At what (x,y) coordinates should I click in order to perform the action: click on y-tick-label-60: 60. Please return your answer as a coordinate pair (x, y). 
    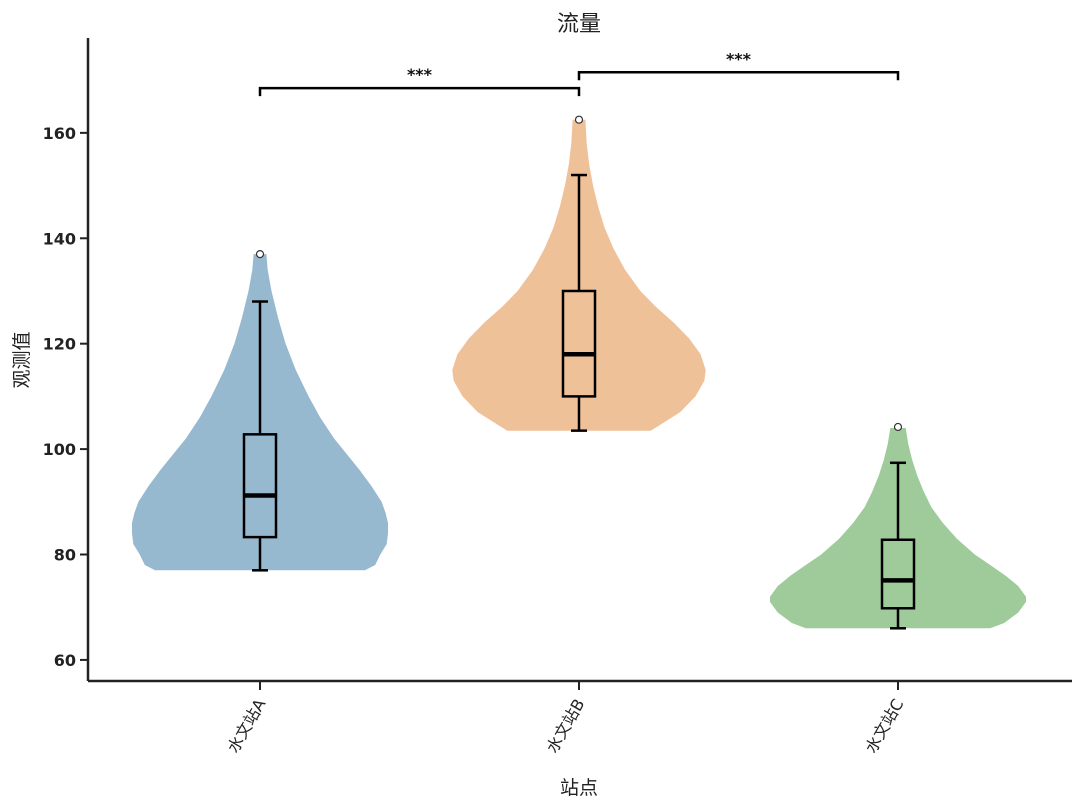
    Looking at the image, I should click on (65, 660).